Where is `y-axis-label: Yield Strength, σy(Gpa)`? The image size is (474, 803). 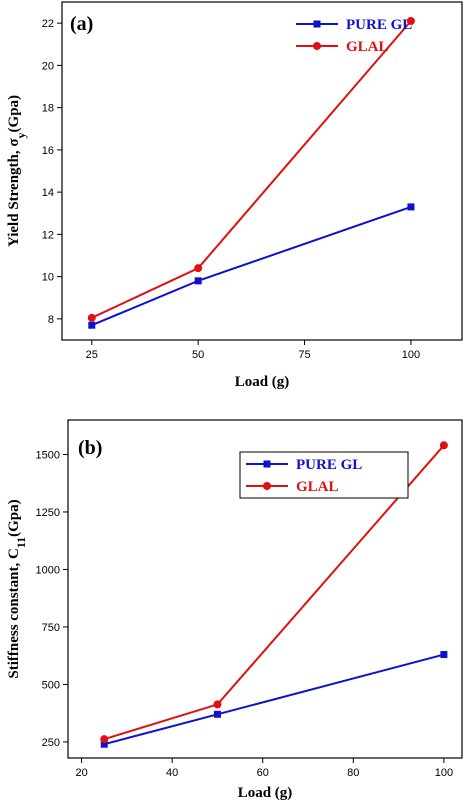
y-axis-label: Yield Strength, σy(Gpa) is located at coordinates (17, 171).